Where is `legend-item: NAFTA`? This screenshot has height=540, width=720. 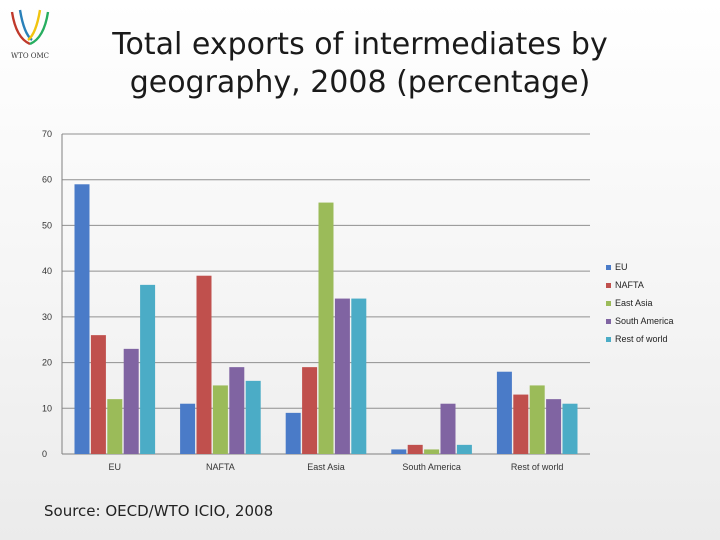 legend-item: NAFTA is located at coordinates (640, 285).